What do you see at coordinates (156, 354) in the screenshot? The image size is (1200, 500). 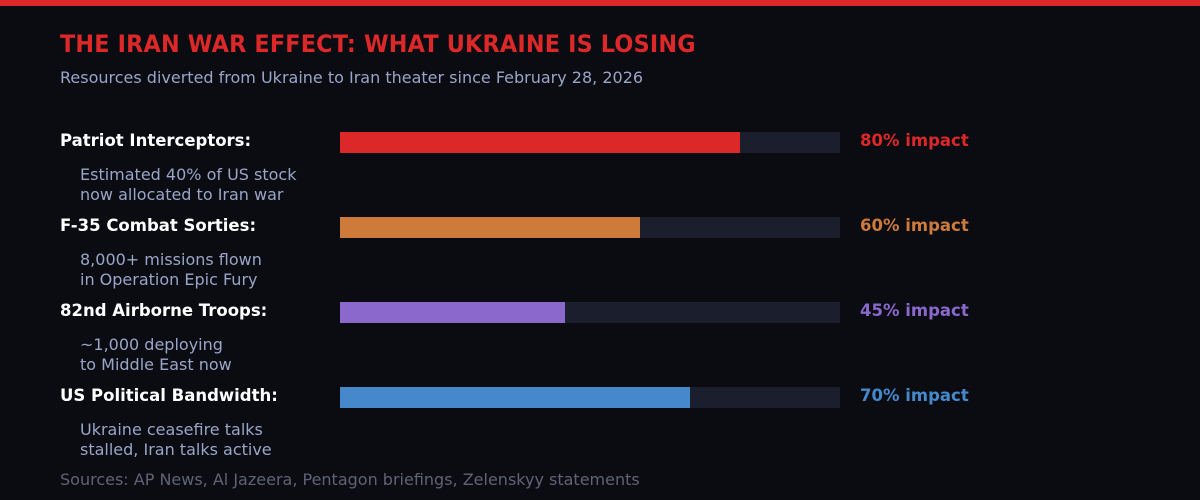 I see `row-description: ~1,000 deploying to Middle East now` at bounding box center [156, 354].